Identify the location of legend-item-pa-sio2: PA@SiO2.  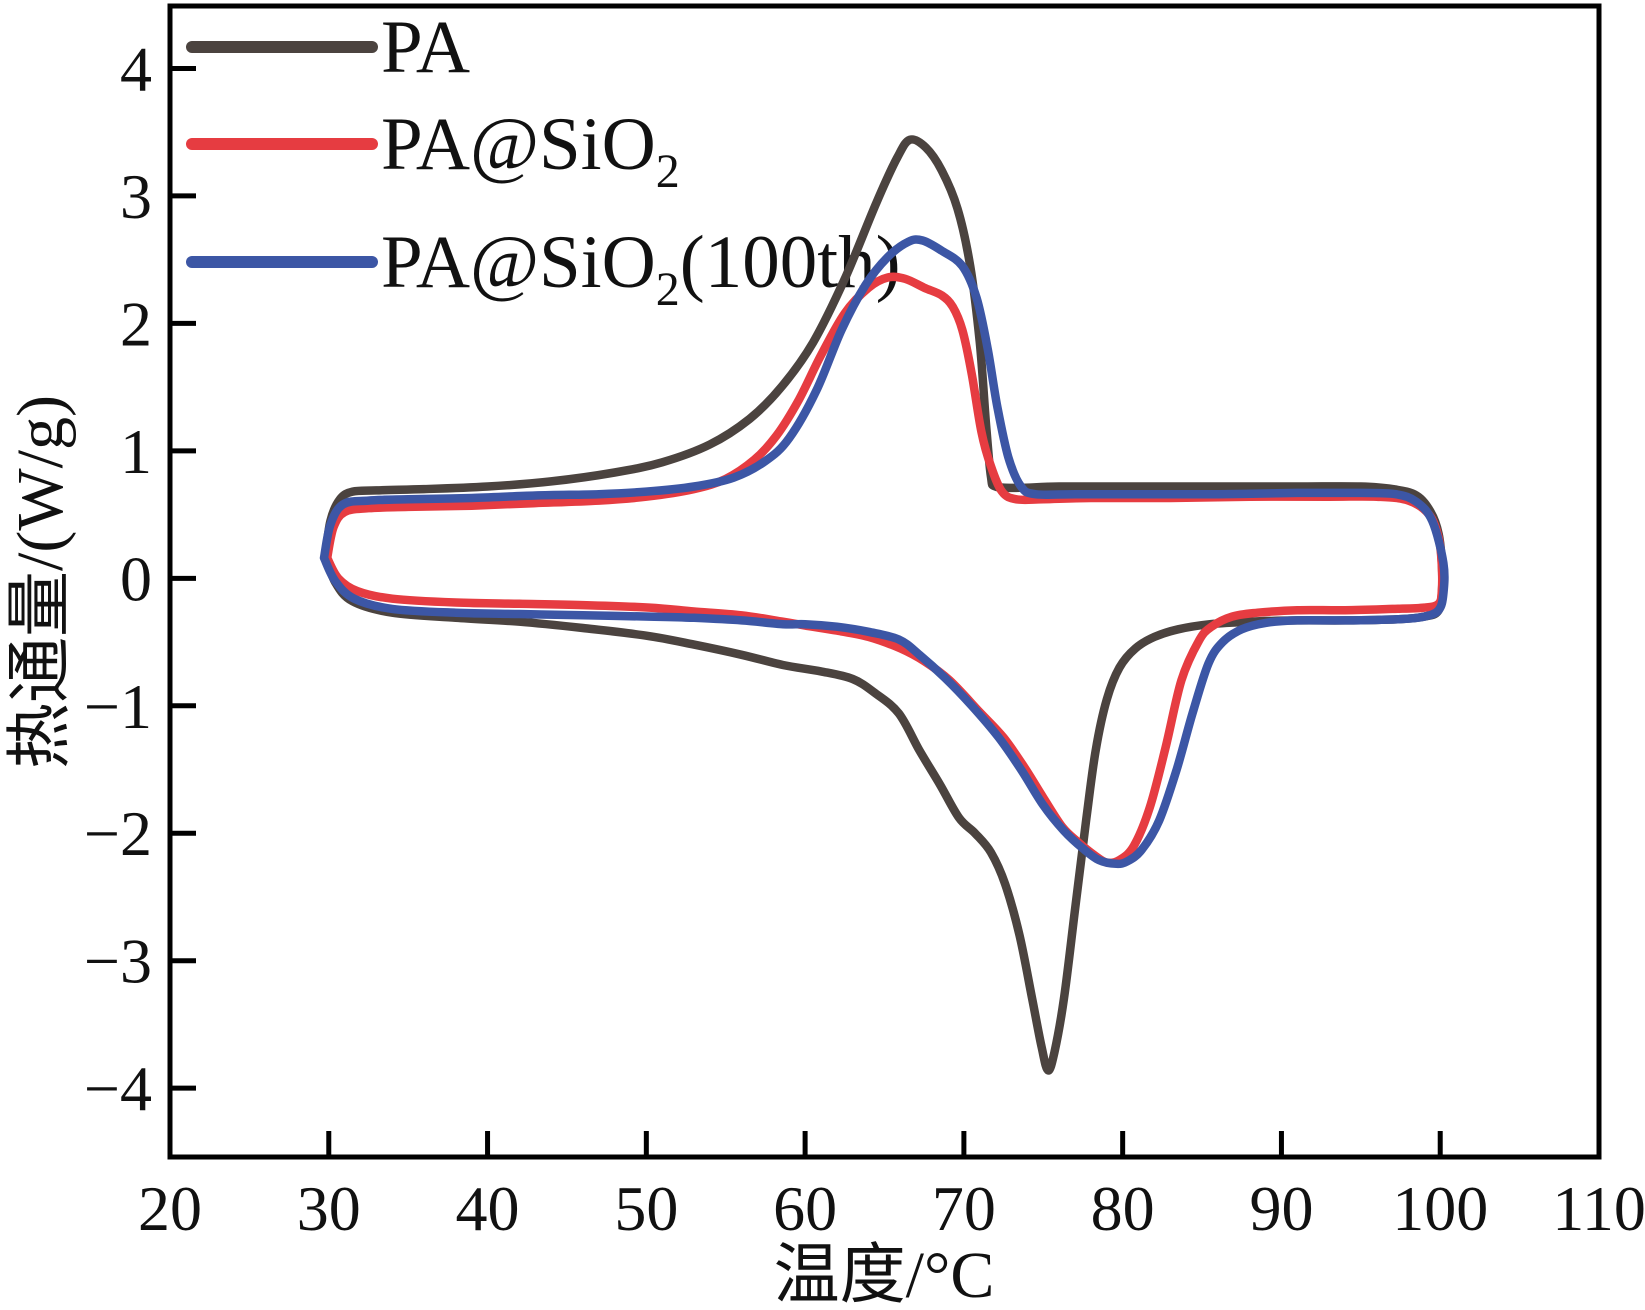
(433, 150).